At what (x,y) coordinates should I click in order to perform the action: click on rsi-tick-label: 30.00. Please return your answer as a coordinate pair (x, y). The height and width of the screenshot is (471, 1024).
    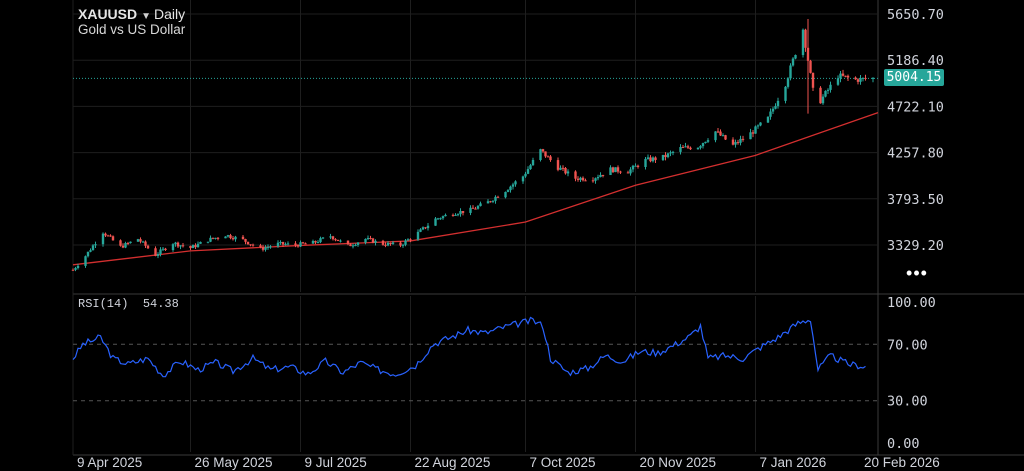
    Looking at the image, I should click on (907, 402).